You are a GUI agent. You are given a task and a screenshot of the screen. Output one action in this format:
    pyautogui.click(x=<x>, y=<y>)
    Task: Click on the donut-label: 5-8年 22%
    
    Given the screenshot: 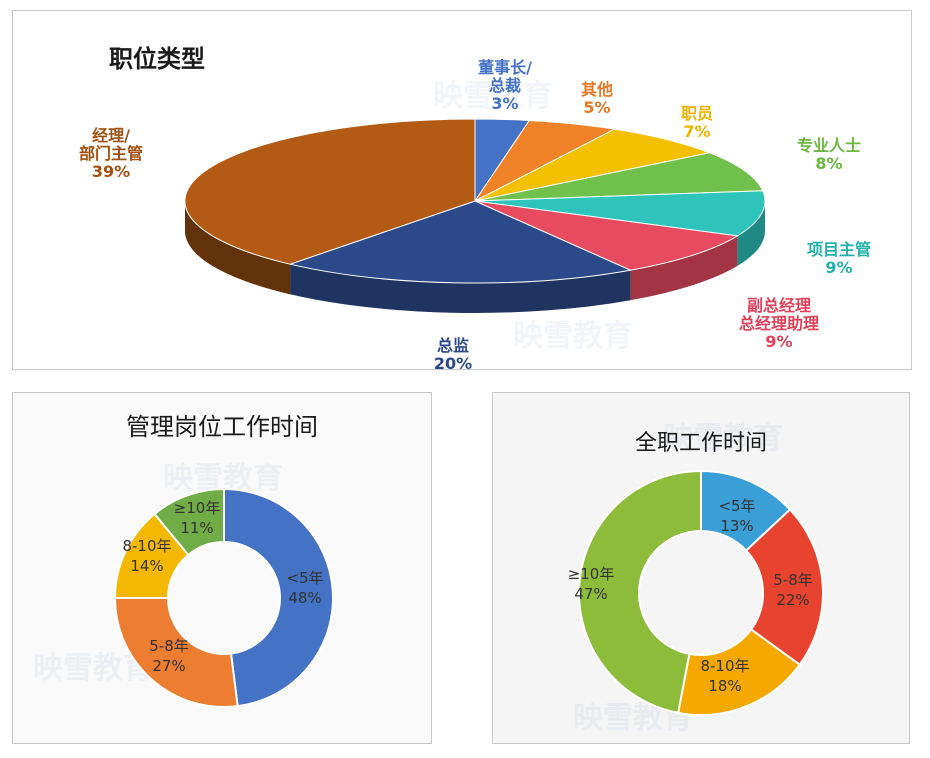 What is the action you would take?
    pyautogui.click(x=793, y=590)
    